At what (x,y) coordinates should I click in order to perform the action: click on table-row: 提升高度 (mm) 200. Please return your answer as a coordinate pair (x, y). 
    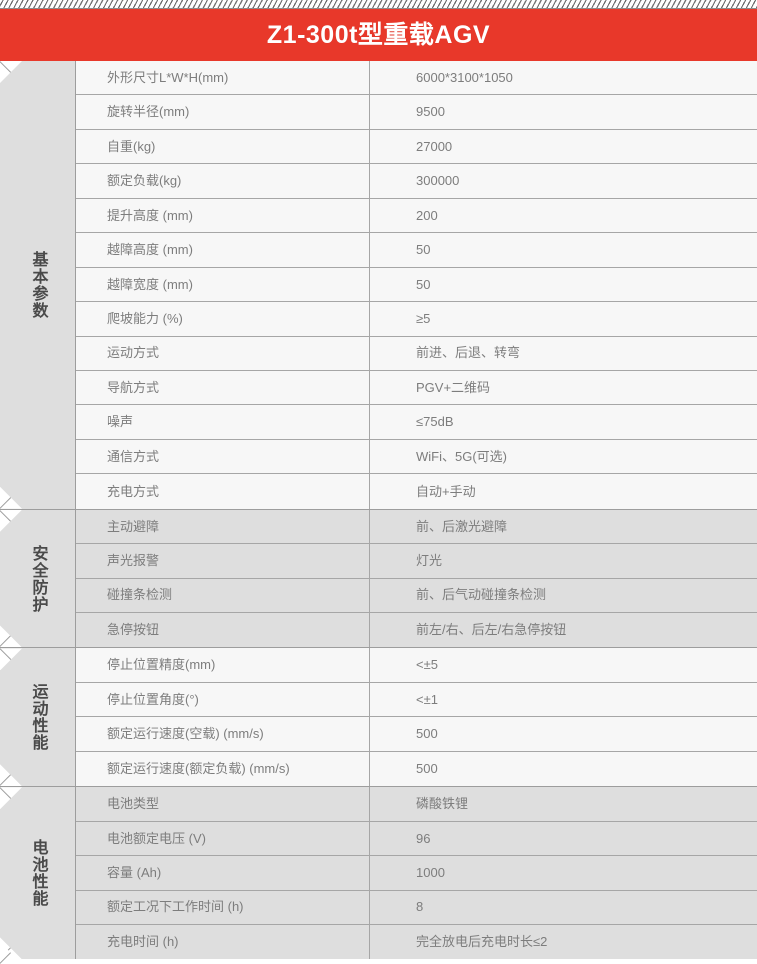
    Looking at the image, I should click on (416, 216).